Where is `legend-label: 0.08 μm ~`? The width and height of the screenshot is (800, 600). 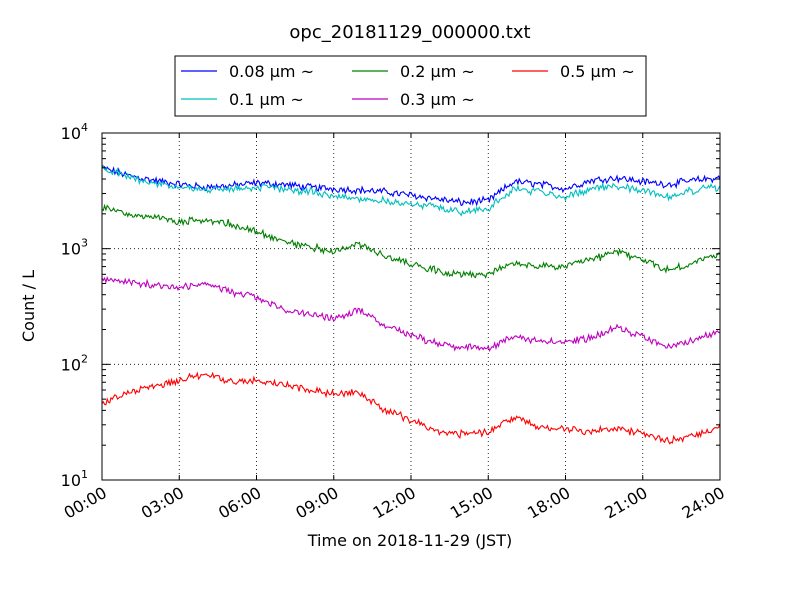
legend-label: 0.08 μm ~ is located at coordinates (271, 71).